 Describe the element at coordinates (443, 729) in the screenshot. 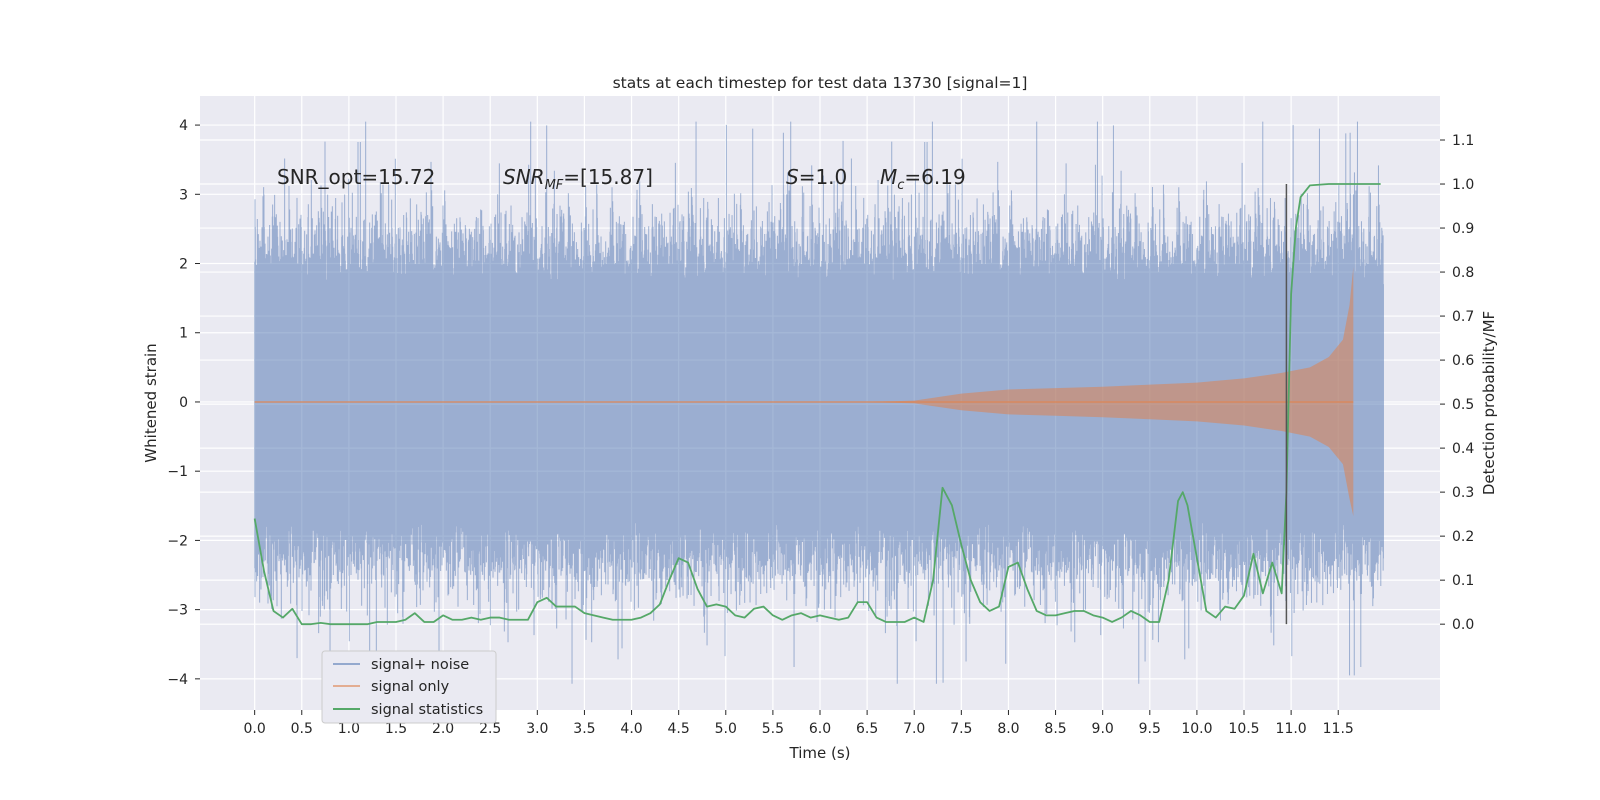

I see `x-tick-label: 2.0` at that location.